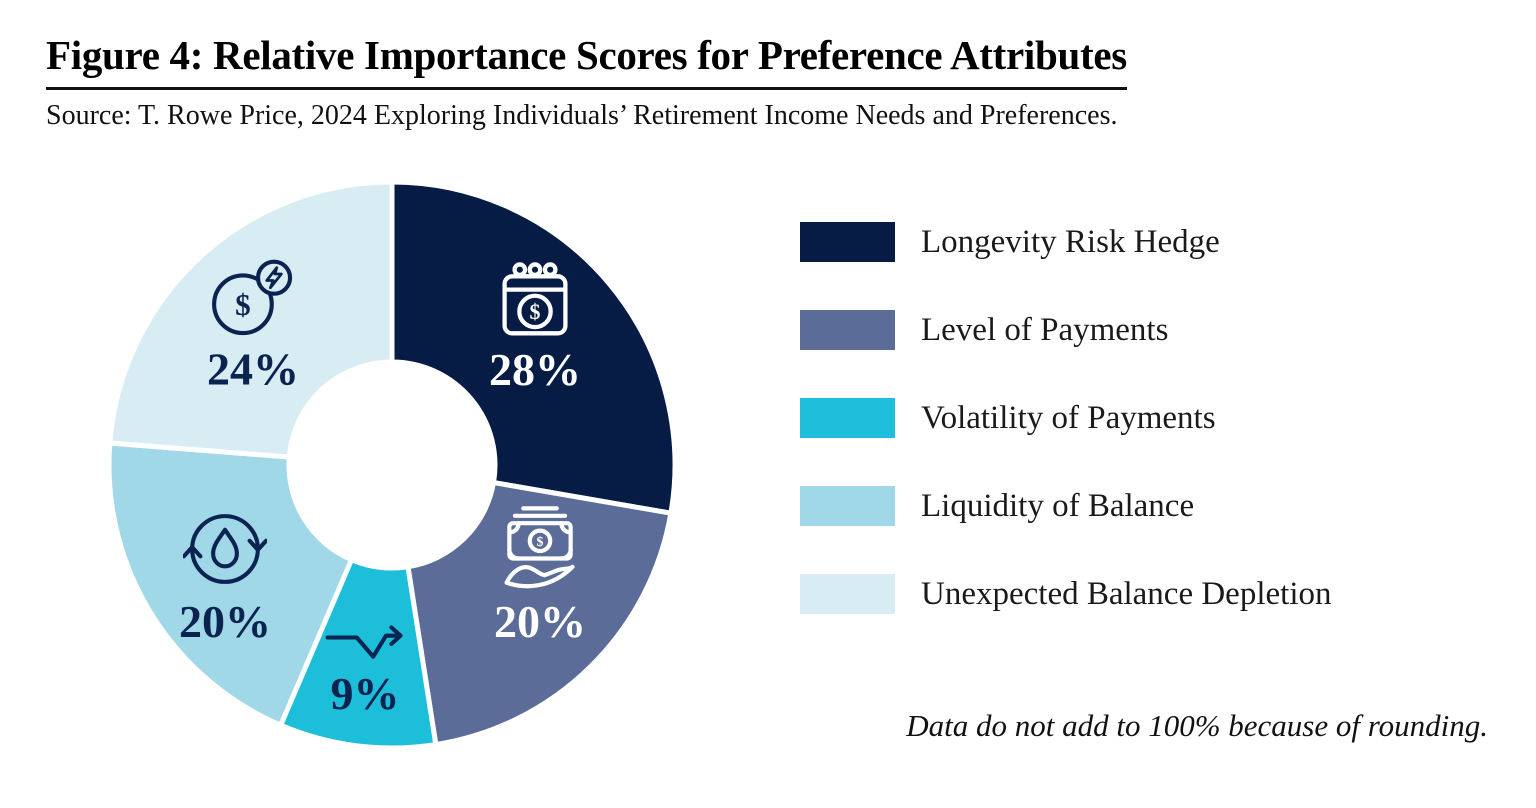 The image size is (1536, 808). What do you see at coordinates (1058, 506) in the screenshot?
I see `legend-label: Liquidity of Balance` at bounding box center [1058, 506].